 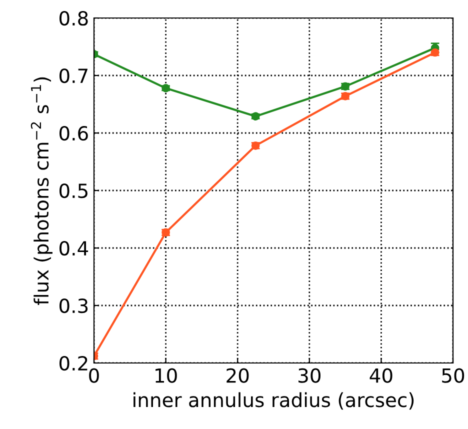 I want to click on y-tick-label: 0.5, so click(x=74, y=190).